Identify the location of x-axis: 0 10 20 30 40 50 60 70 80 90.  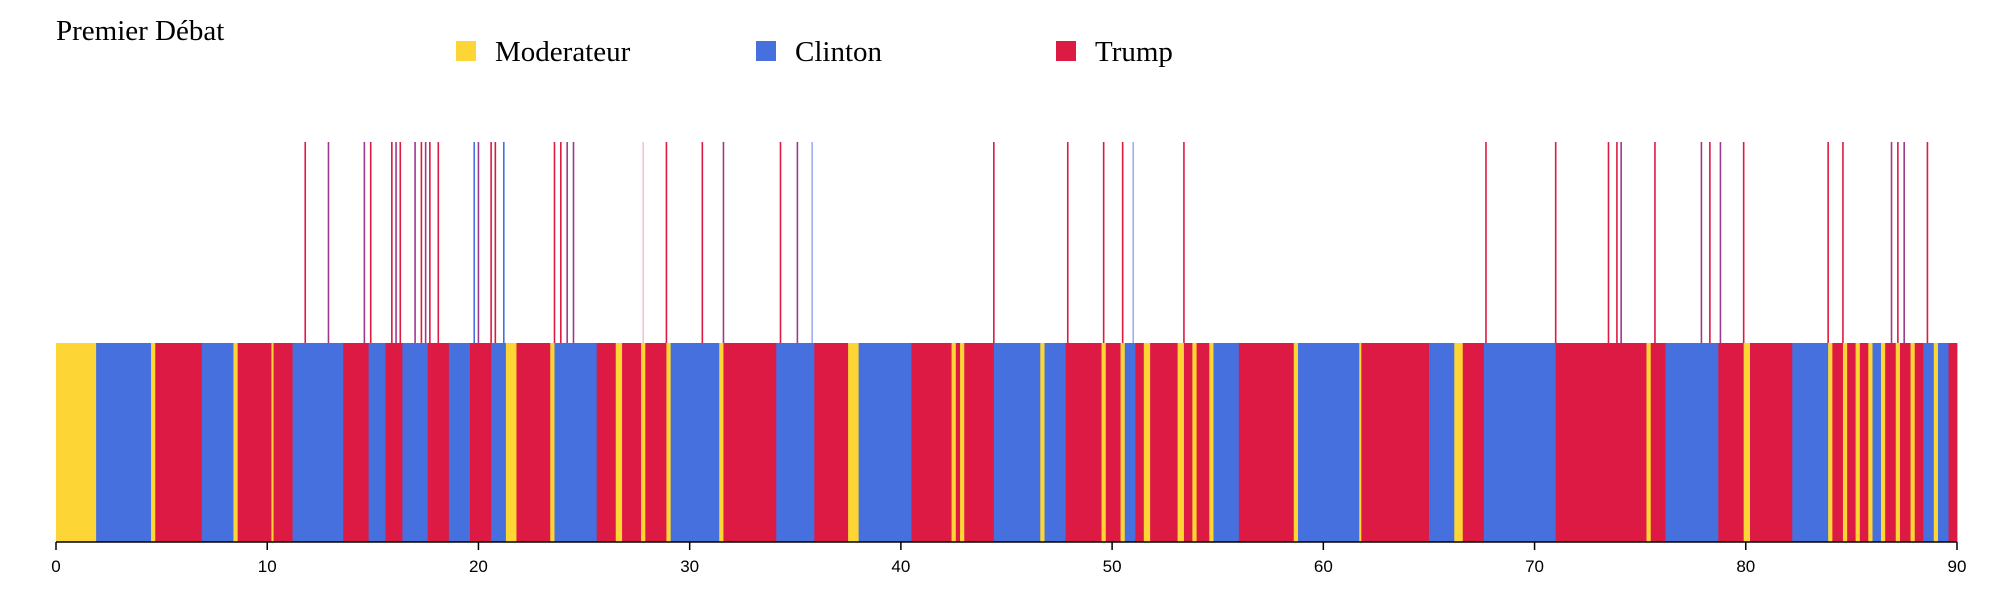
(1008, 558).